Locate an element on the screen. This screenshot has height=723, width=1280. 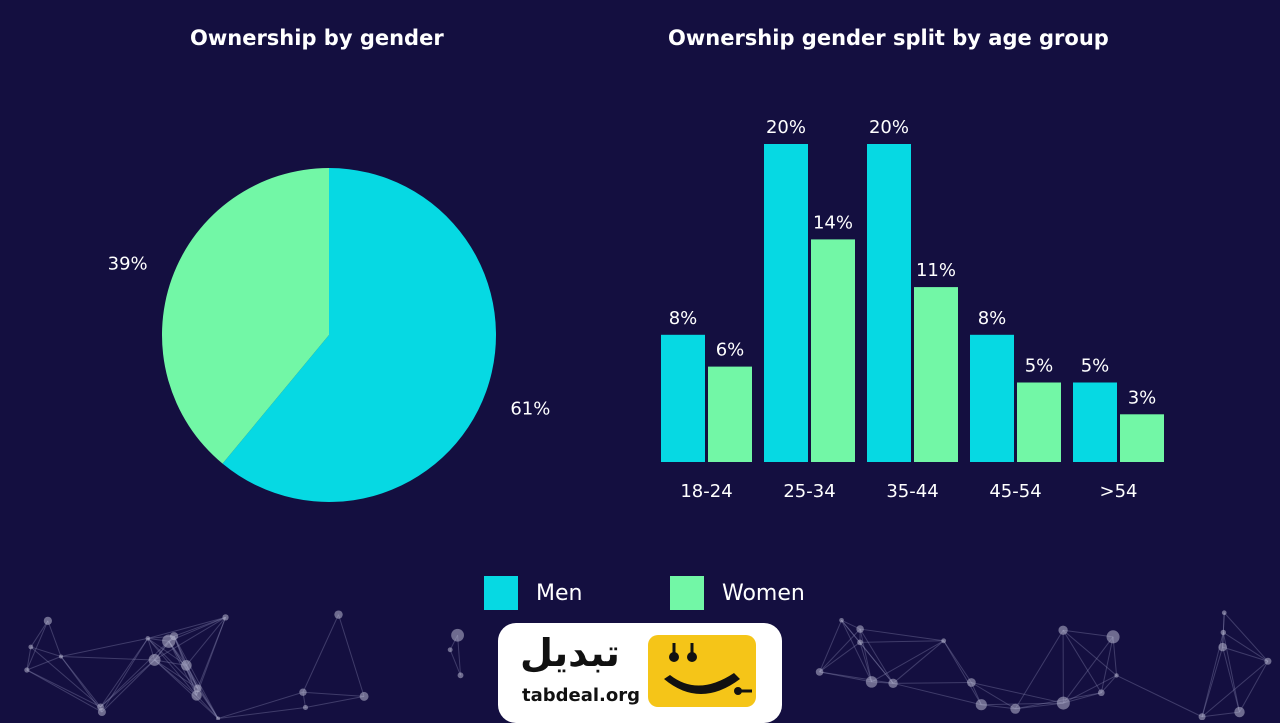
data-label-women->54: 3% is located at coordinates (1142, 397).